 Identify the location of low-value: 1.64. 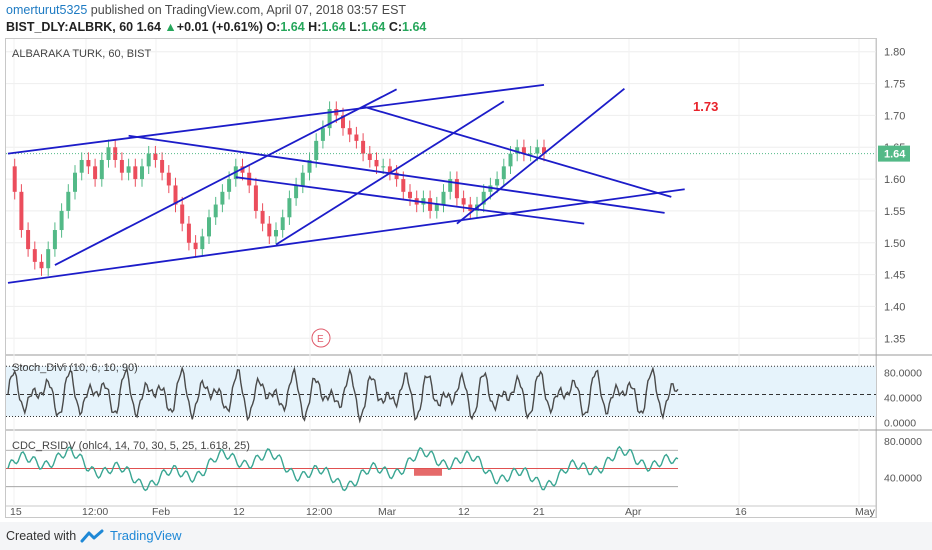
(373, 27).